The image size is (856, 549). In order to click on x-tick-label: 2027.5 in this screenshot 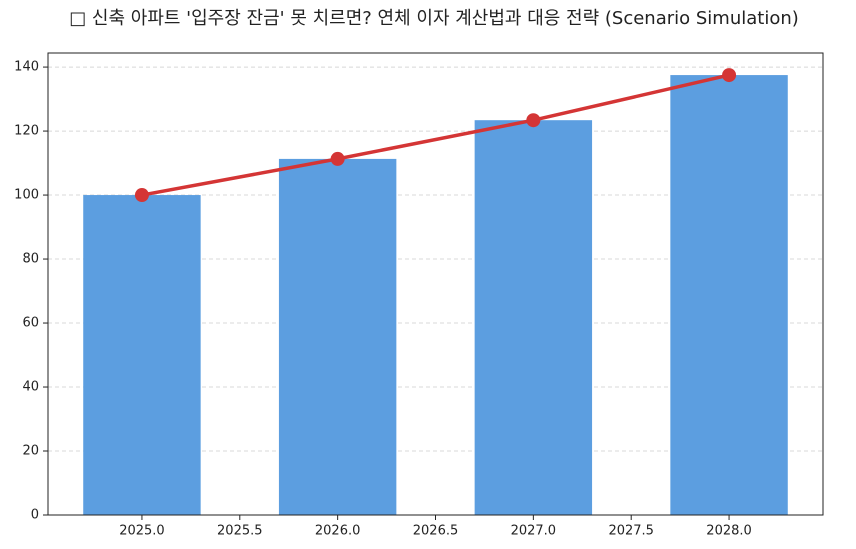, I will do `click(631, 531)`.